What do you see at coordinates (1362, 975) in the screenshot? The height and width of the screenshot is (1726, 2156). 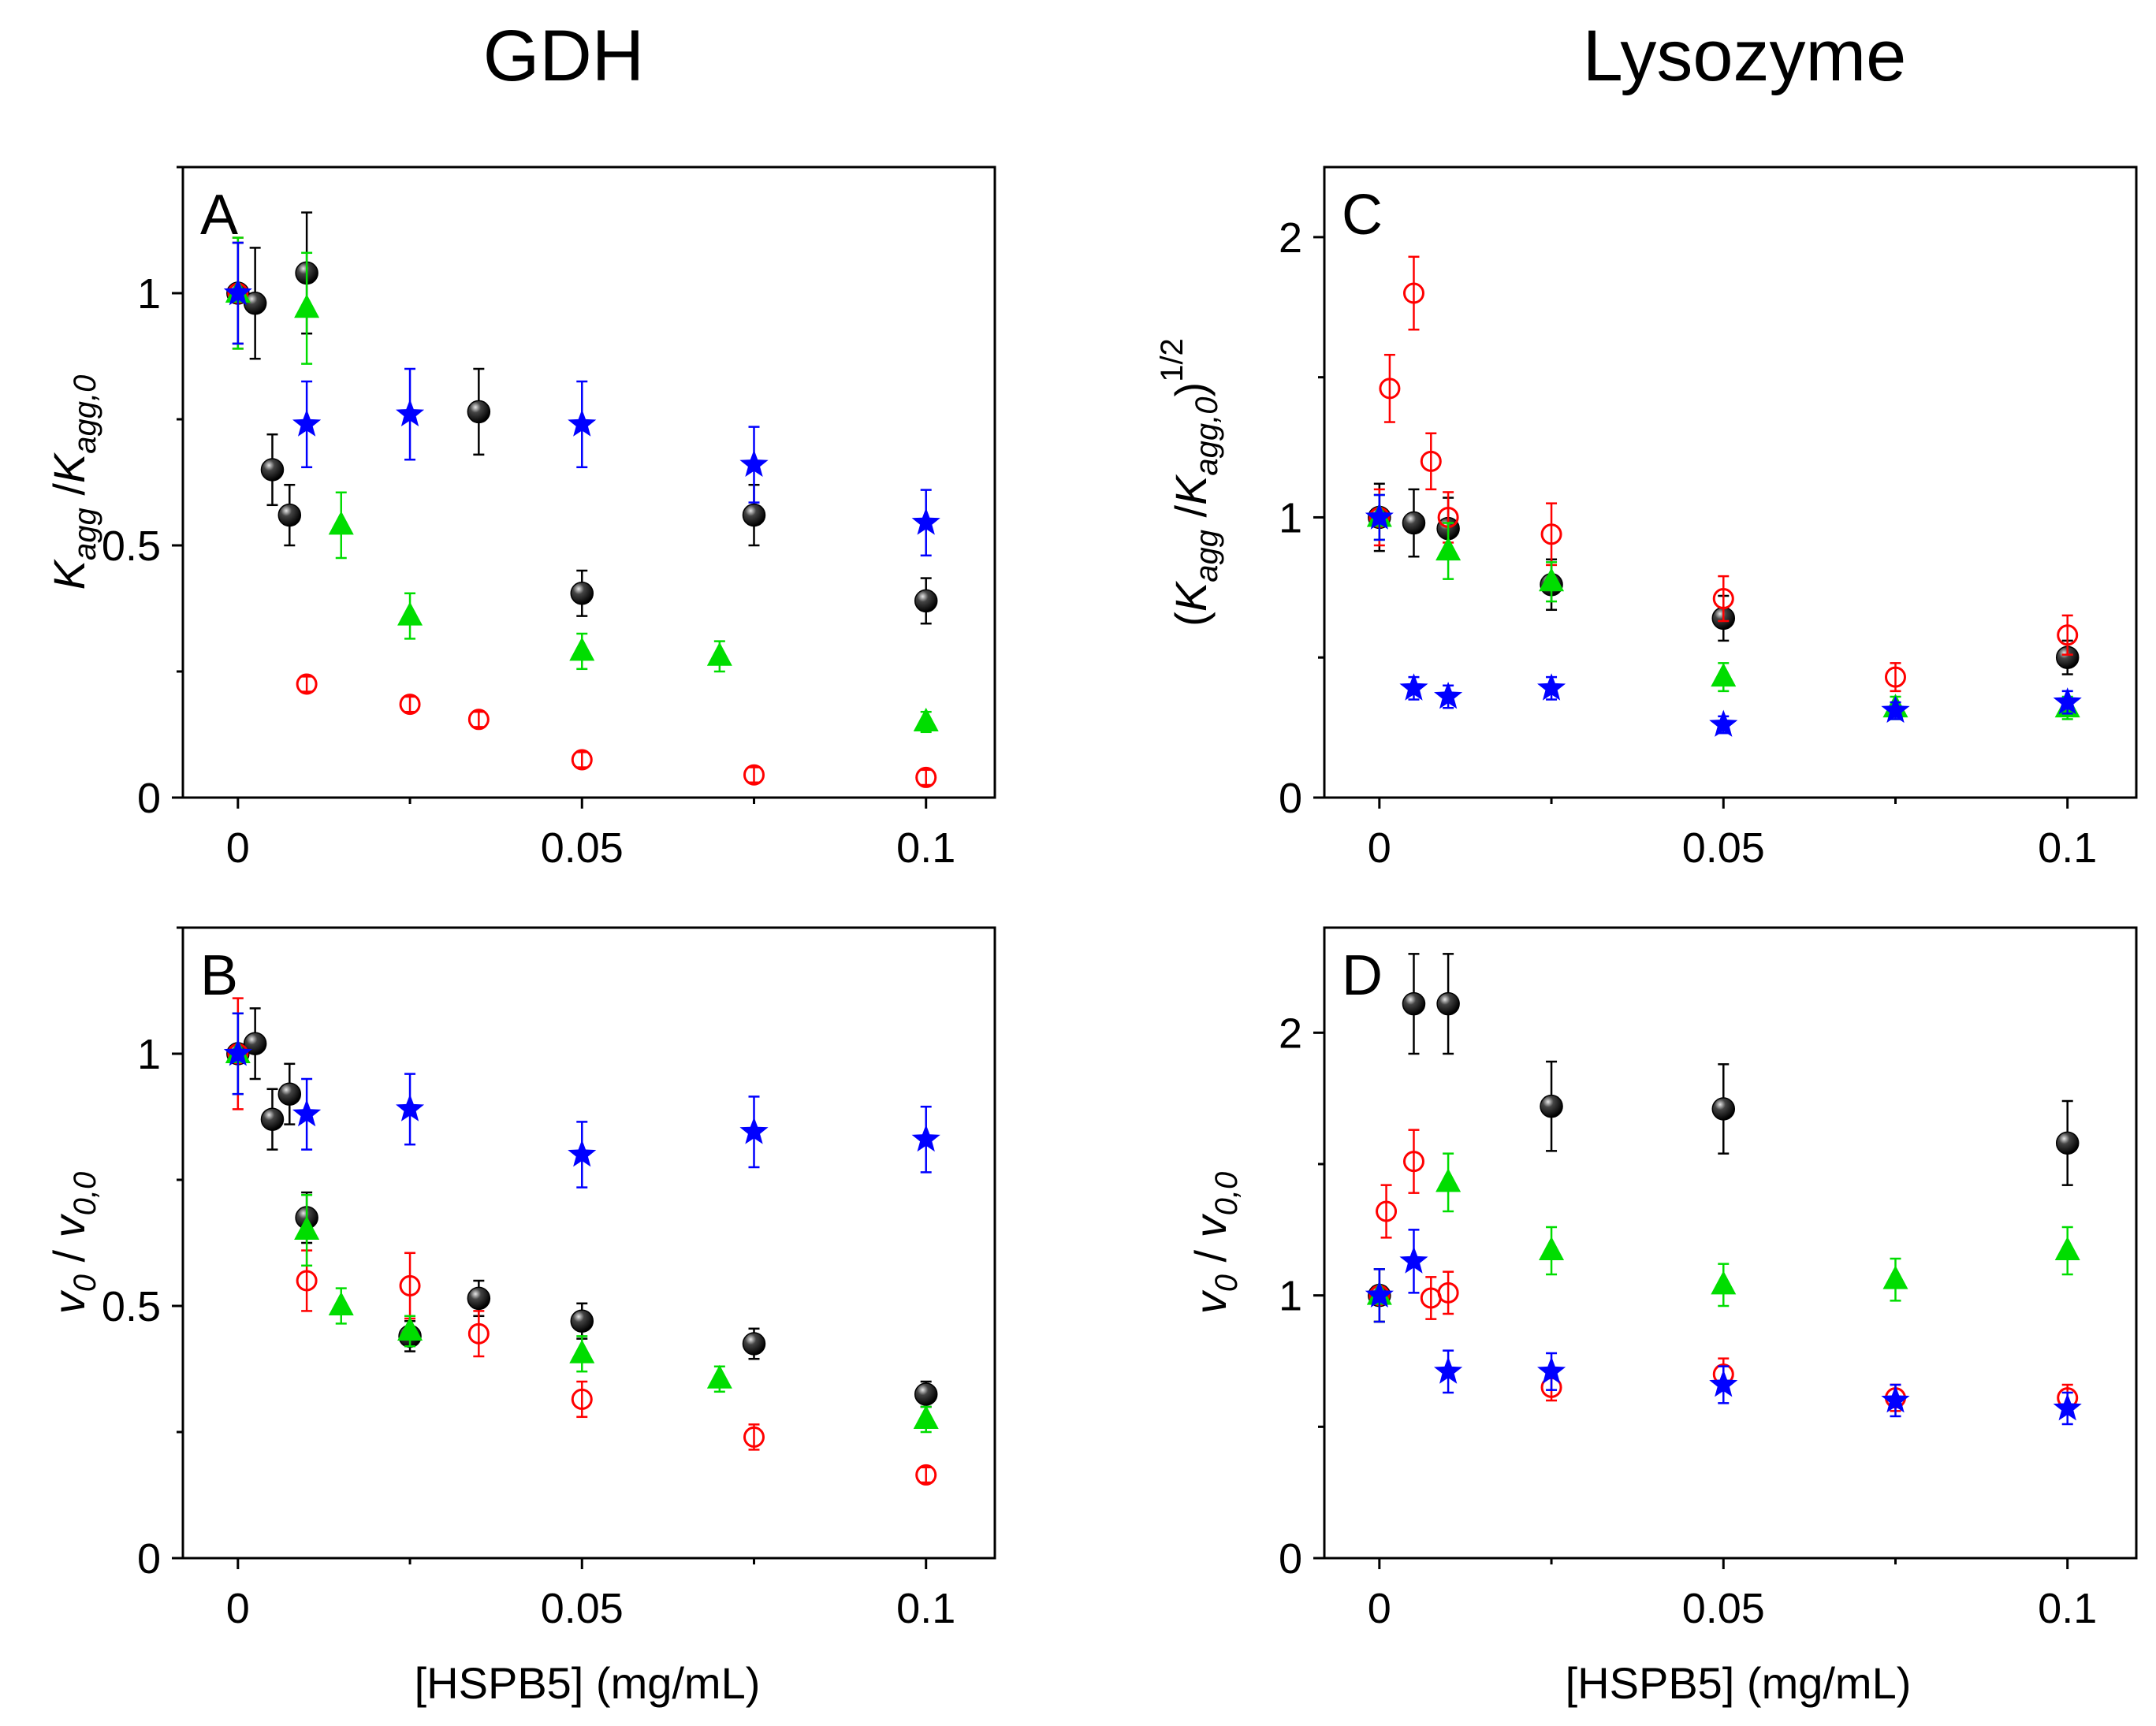 I see `panel-letter: D` at bounding box center [1362, 975].